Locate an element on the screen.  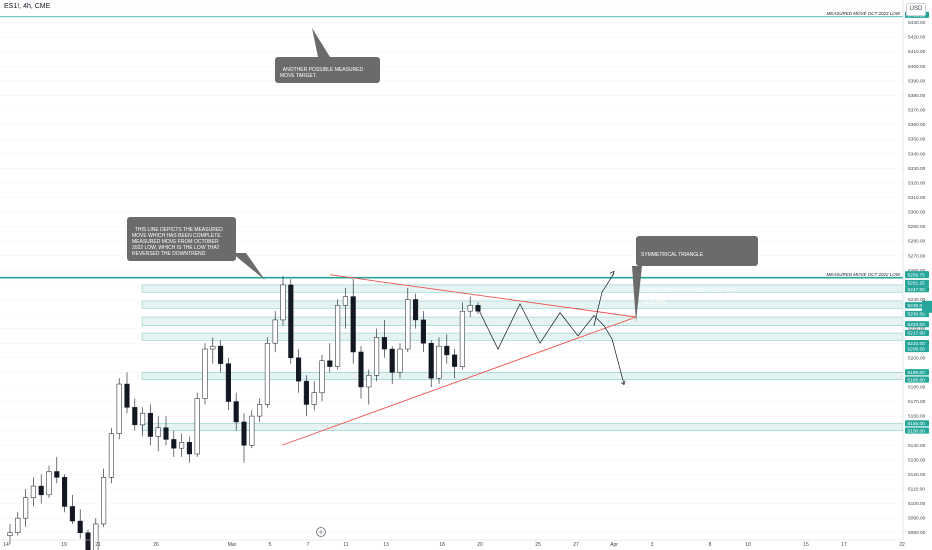
price-tick-label: 5400.00 is located at coordinates (917, 67).